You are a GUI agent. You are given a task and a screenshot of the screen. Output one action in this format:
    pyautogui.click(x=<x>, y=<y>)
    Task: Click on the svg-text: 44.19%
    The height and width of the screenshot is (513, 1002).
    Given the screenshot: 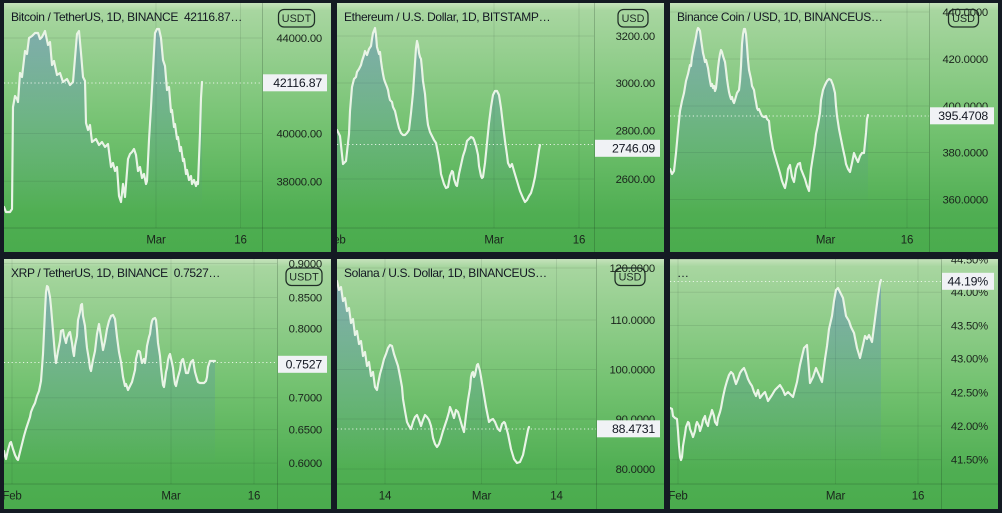 What is the action you would take?
    pyautogui.click(x=967, y=282)
    